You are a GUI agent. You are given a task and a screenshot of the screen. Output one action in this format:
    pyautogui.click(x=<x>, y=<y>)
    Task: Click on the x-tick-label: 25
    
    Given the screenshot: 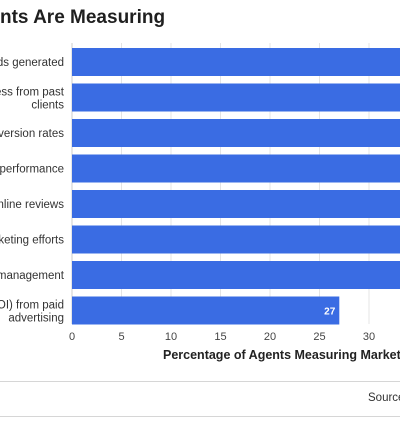 What is the action you would take?
    pyautogui.click(x=319, y=337)
    